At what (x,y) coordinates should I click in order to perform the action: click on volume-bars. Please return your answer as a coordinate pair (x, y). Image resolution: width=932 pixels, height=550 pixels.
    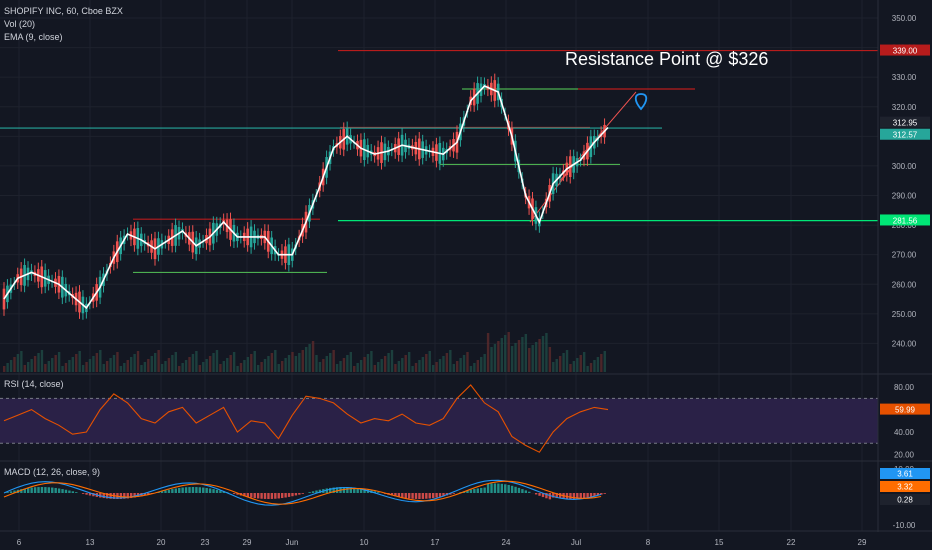
    Looking at the image, I should click on (304, 352).